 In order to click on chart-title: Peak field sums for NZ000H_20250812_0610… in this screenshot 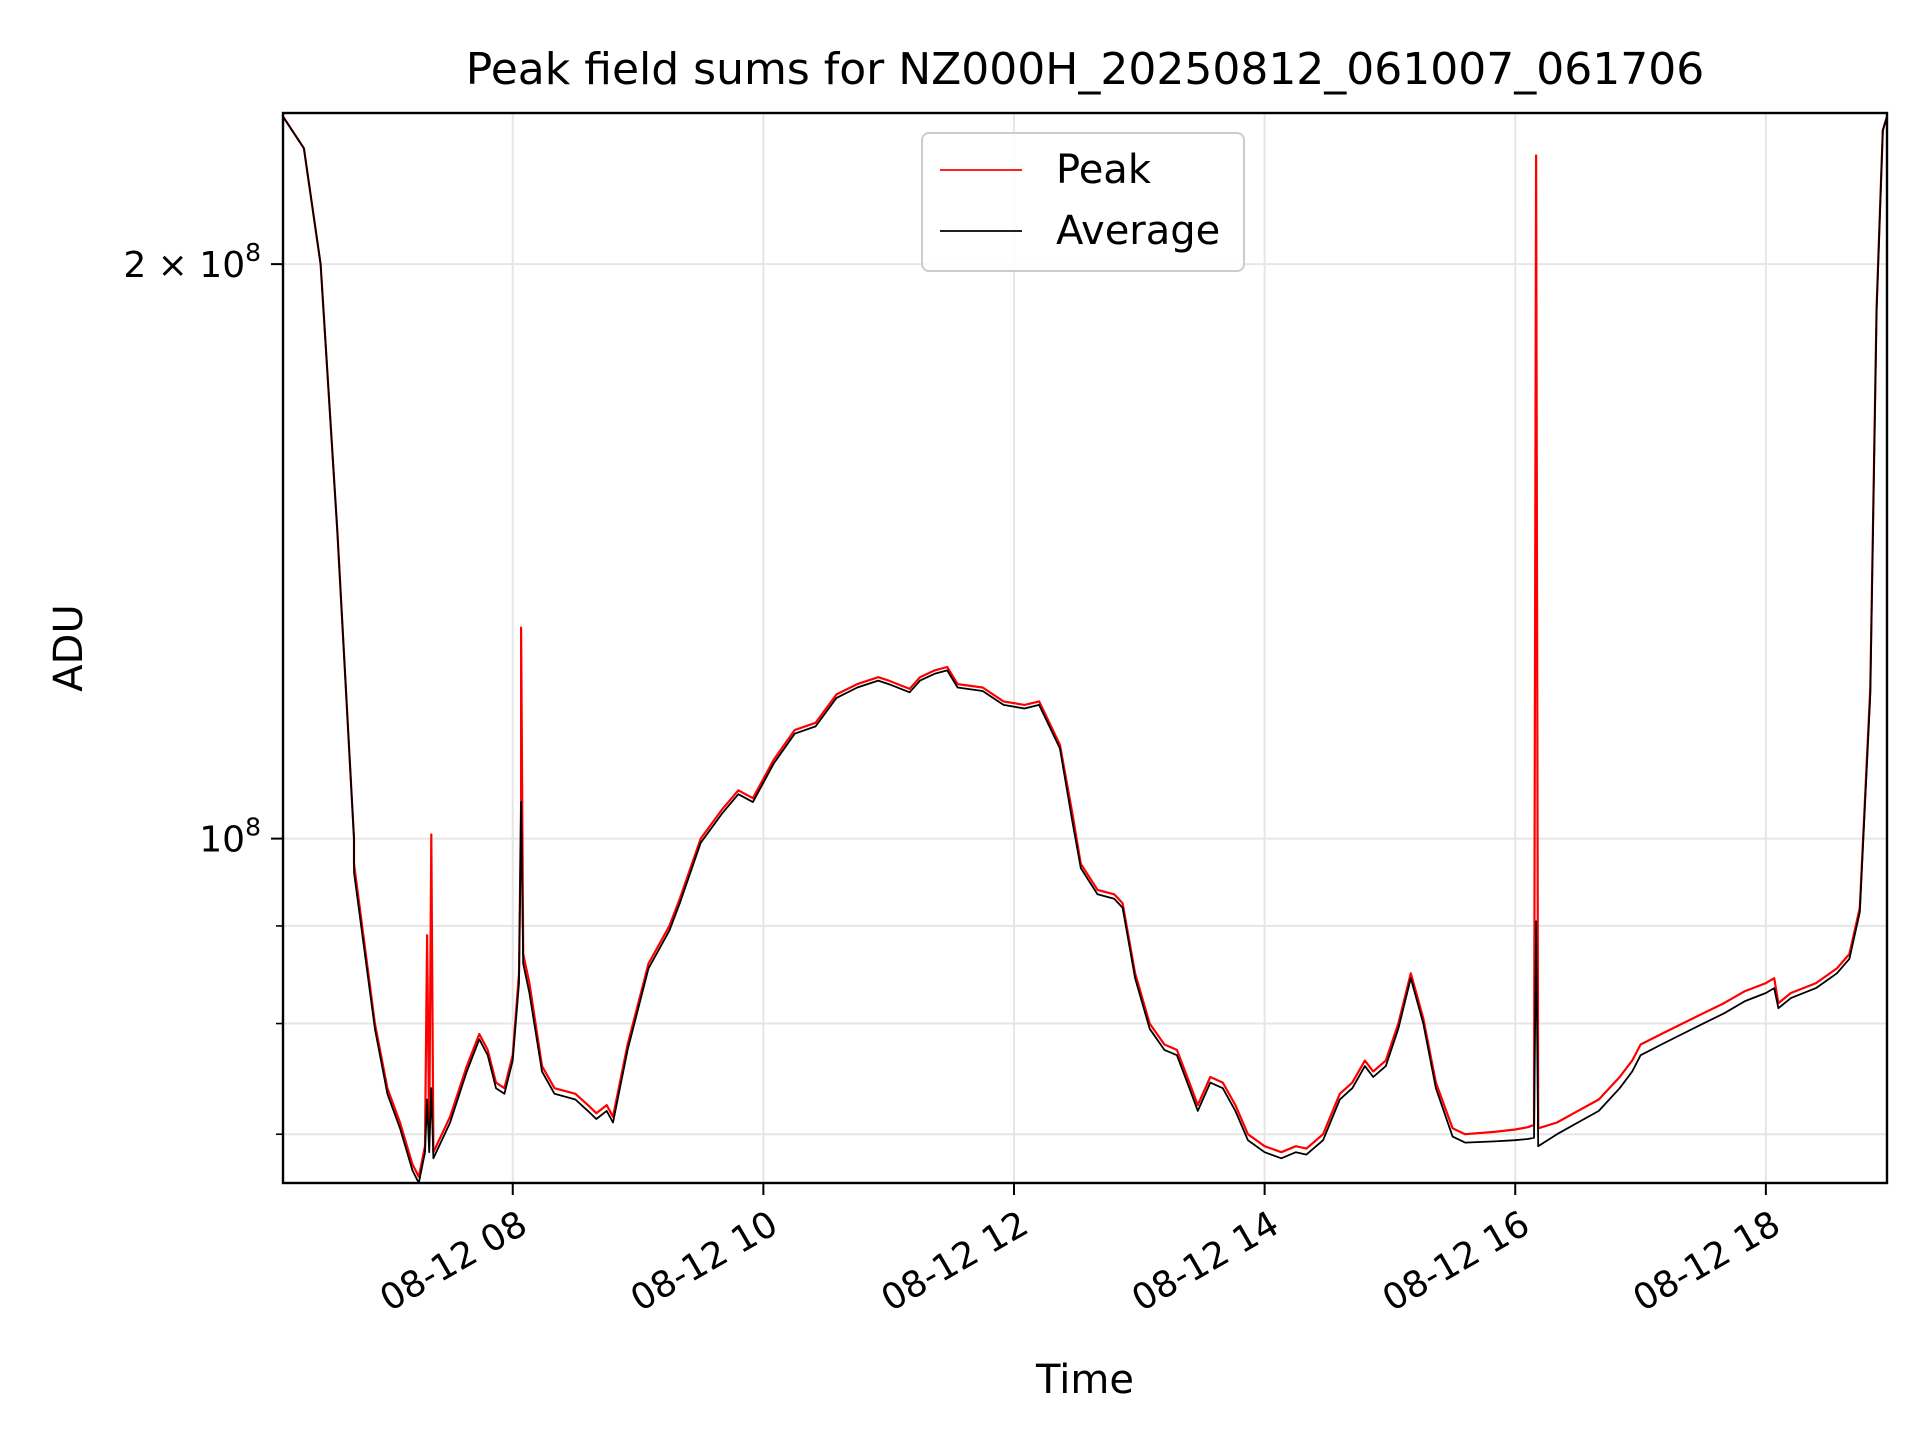, I will do `click(1085, 69)`.